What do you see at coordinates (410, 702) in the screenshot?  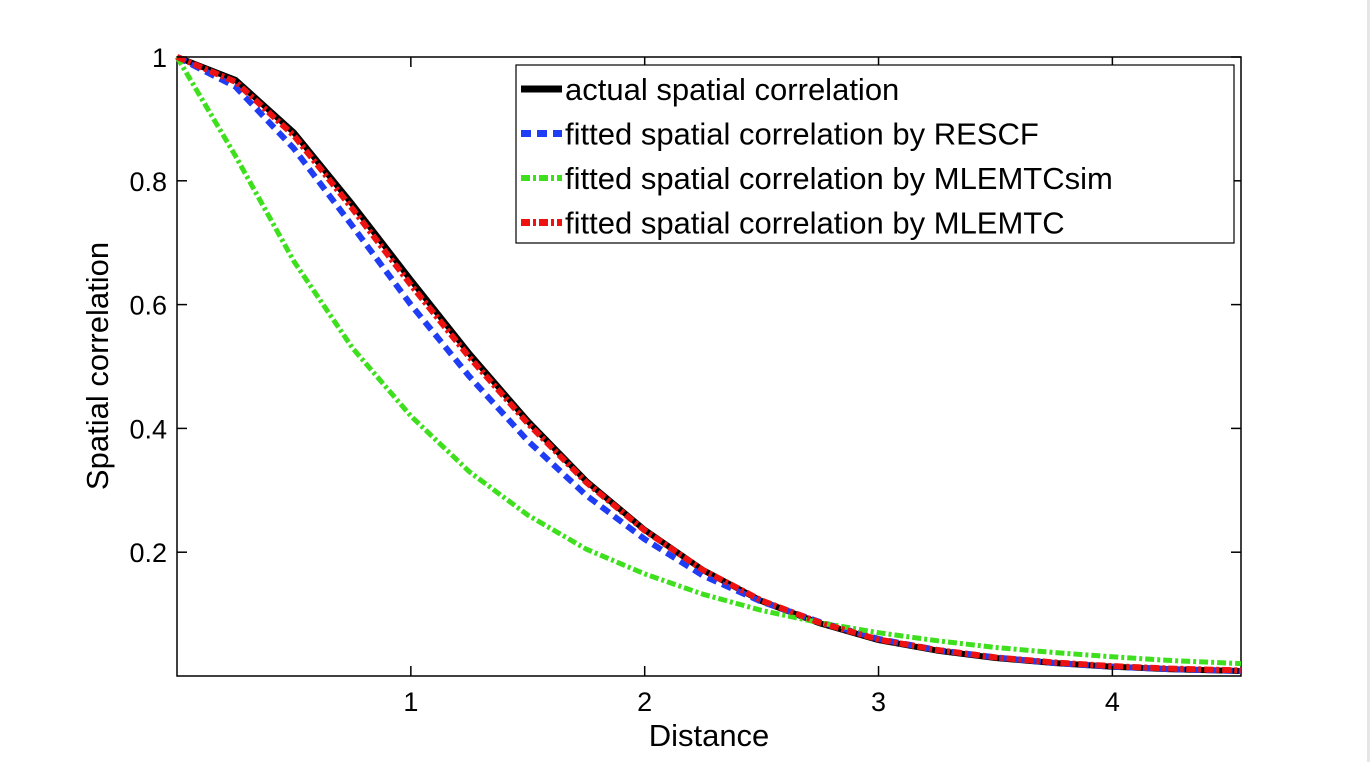 I see `x-tick-label: 1` at bounding box center [410, 702].